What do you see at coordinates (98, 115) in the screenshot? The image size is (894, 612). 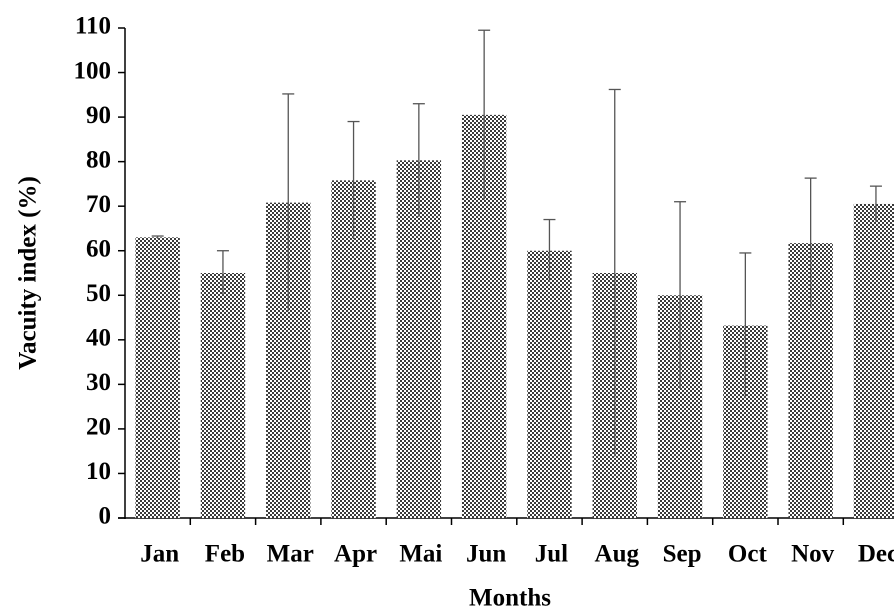 I see `y-tick-label: 90` at bounding box center [98, 115].